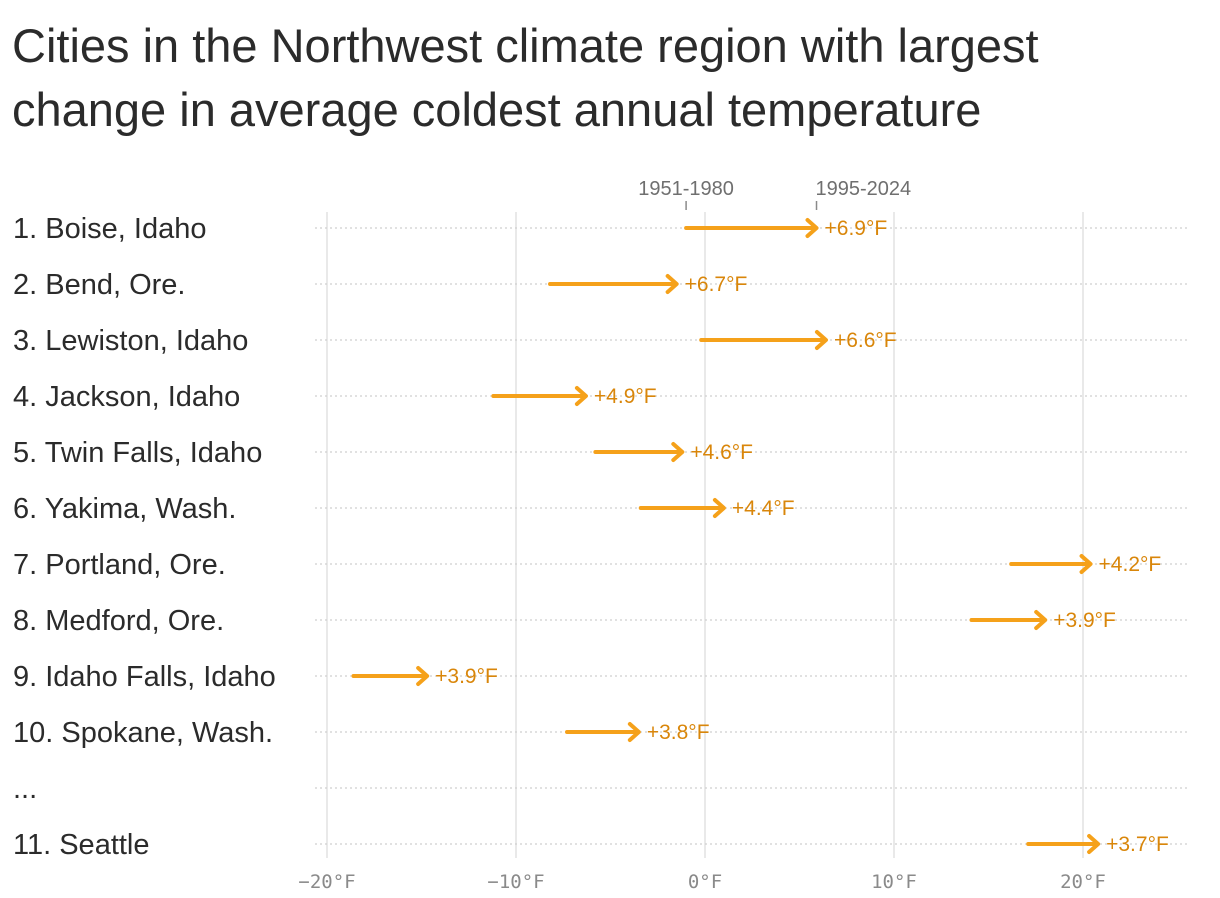 This screenshot has height=898, width=1220. I want to click on x-tick-label: 10°F, so click(894, 882).